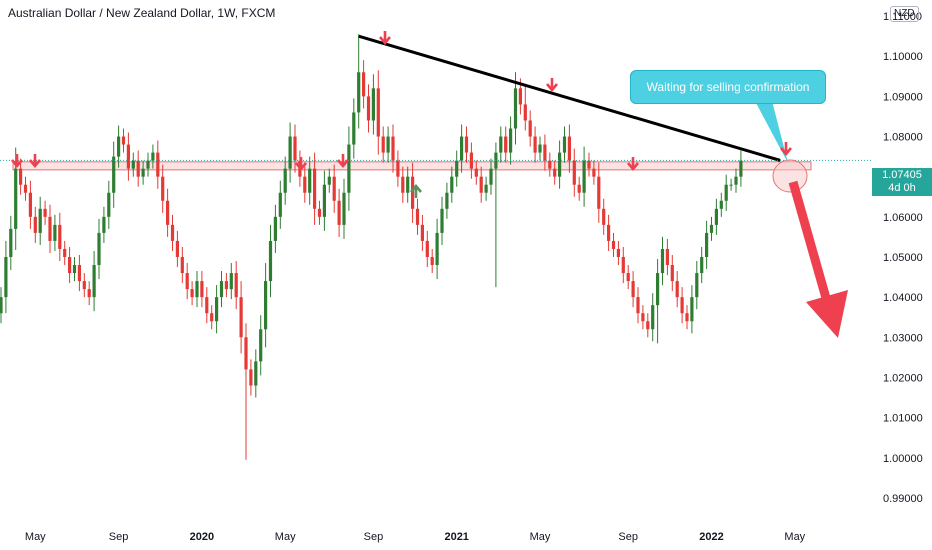 This screenshot has width=932, height=550. I want to click on y-tick-label: 1.02000, so click(903, 378).